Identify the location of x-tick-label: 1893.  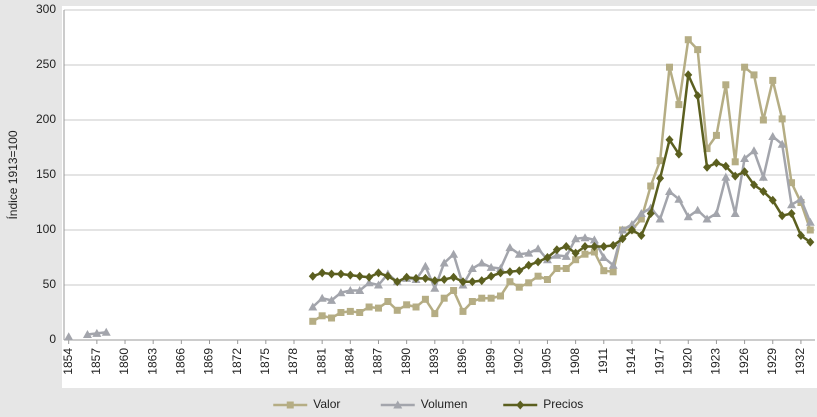
(434, 361).